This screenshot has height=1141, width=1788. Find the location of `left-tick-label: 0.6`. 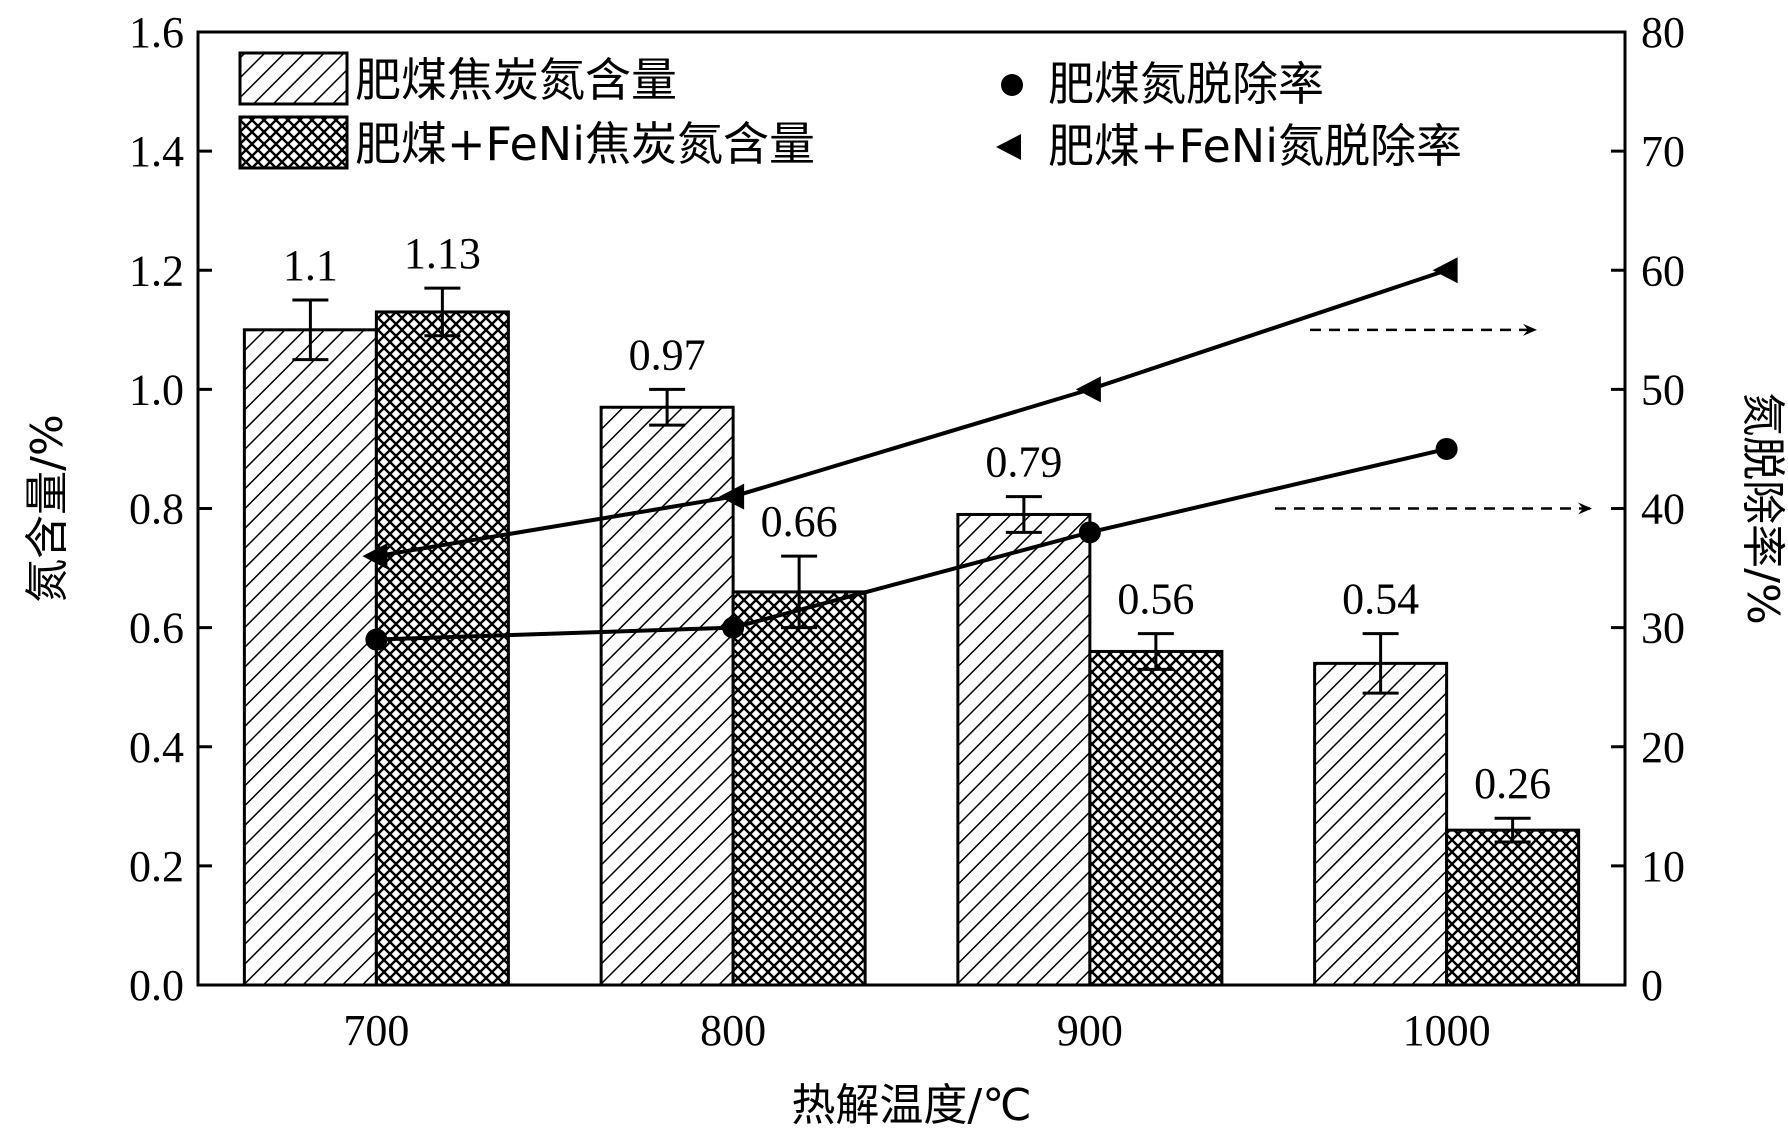

left-tick-label: 0.6 is located at coordinates (156, 628).